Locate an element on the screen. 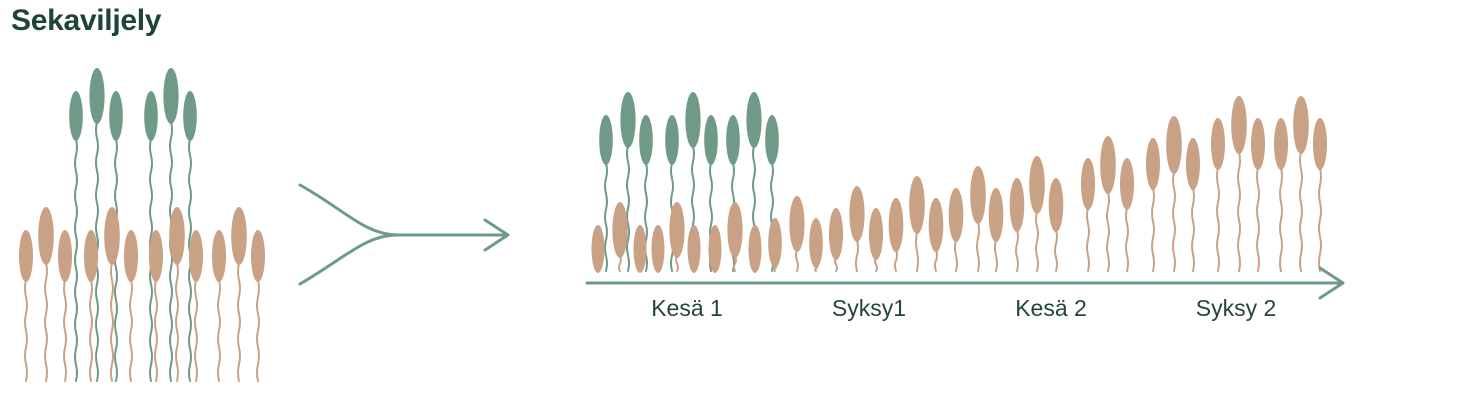 The height and width of the screenshot is (411, 1461). merge-arrow-lower-branch is located at coordinates (349, 259).